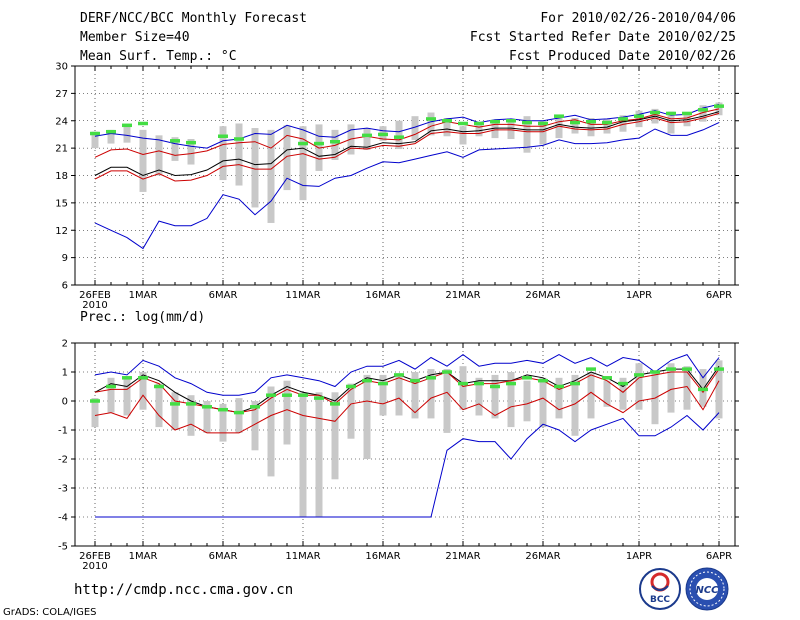 The height and width of the screenshot is (620, 800). I want to click on x-tick-label: 6MAR, so click(223, 556).